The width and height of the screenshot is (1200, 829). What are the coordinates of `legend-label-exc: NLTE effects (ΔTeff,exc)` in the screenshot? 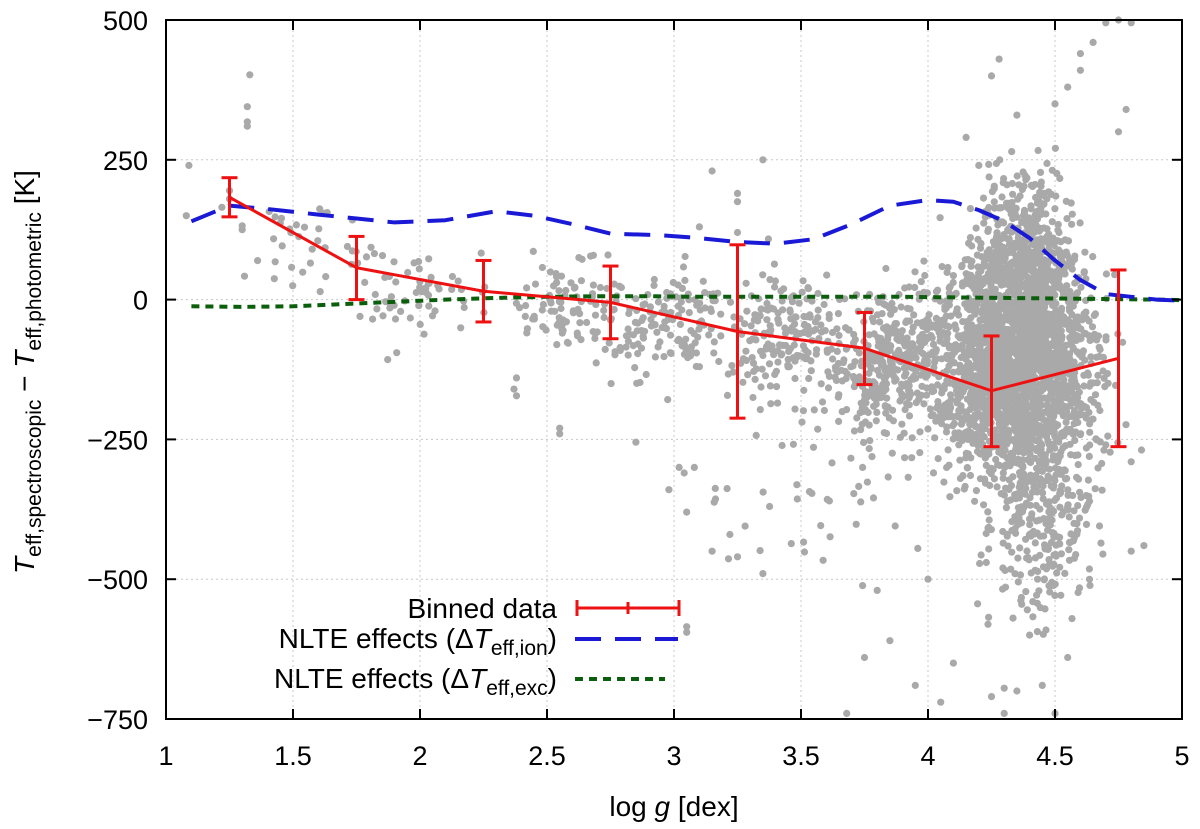 It's located at (415, 681).